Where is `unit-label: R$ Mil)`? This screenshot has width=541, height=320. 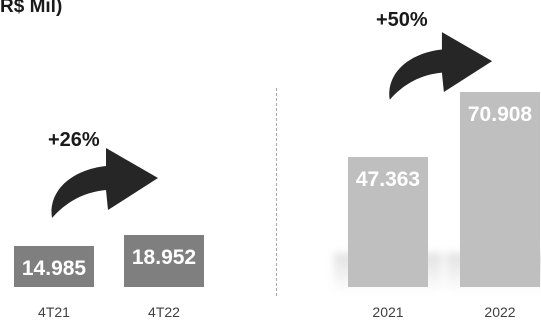 unit-label: R$ Mil) is located at coordinates (31, 8).